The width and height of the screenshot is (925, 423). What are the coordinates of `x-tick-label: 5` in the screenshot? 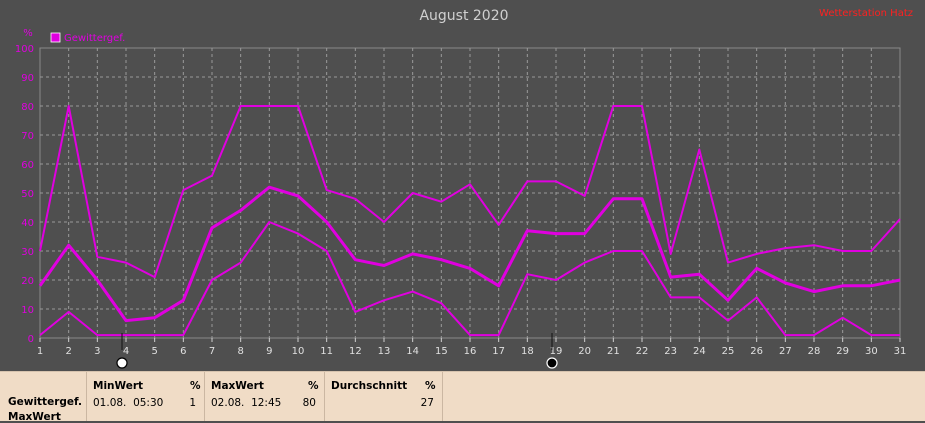 It's located at (154, 351).